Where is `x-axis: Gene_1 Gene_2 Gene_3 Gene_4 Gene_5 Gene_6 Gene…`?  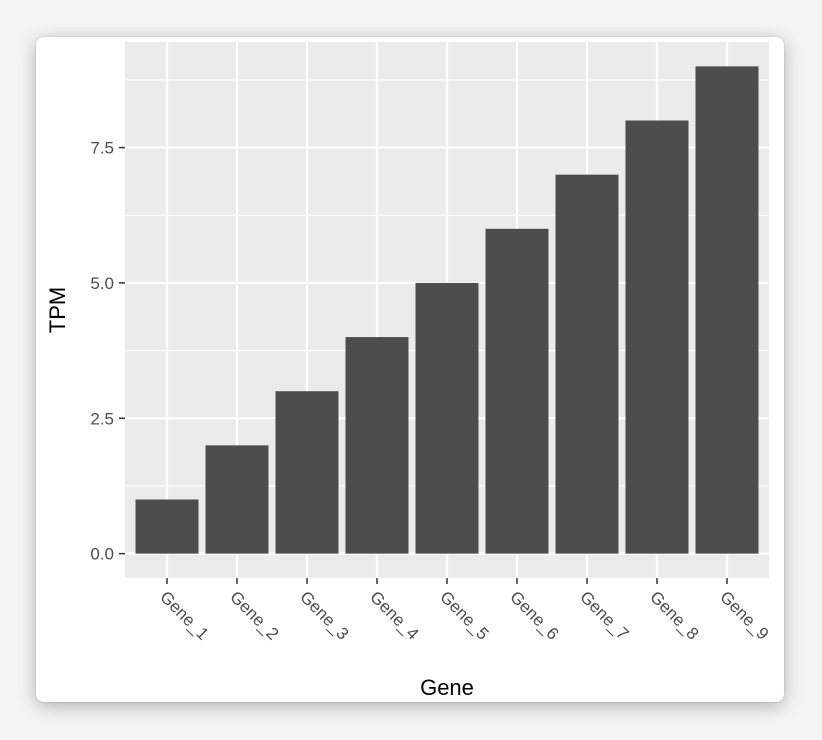 x-axis: Gene_1 Gene_2 Gene_3 Gene_4 Gene_5 Gene_6 Gene… is located at coordinates (464, 611).